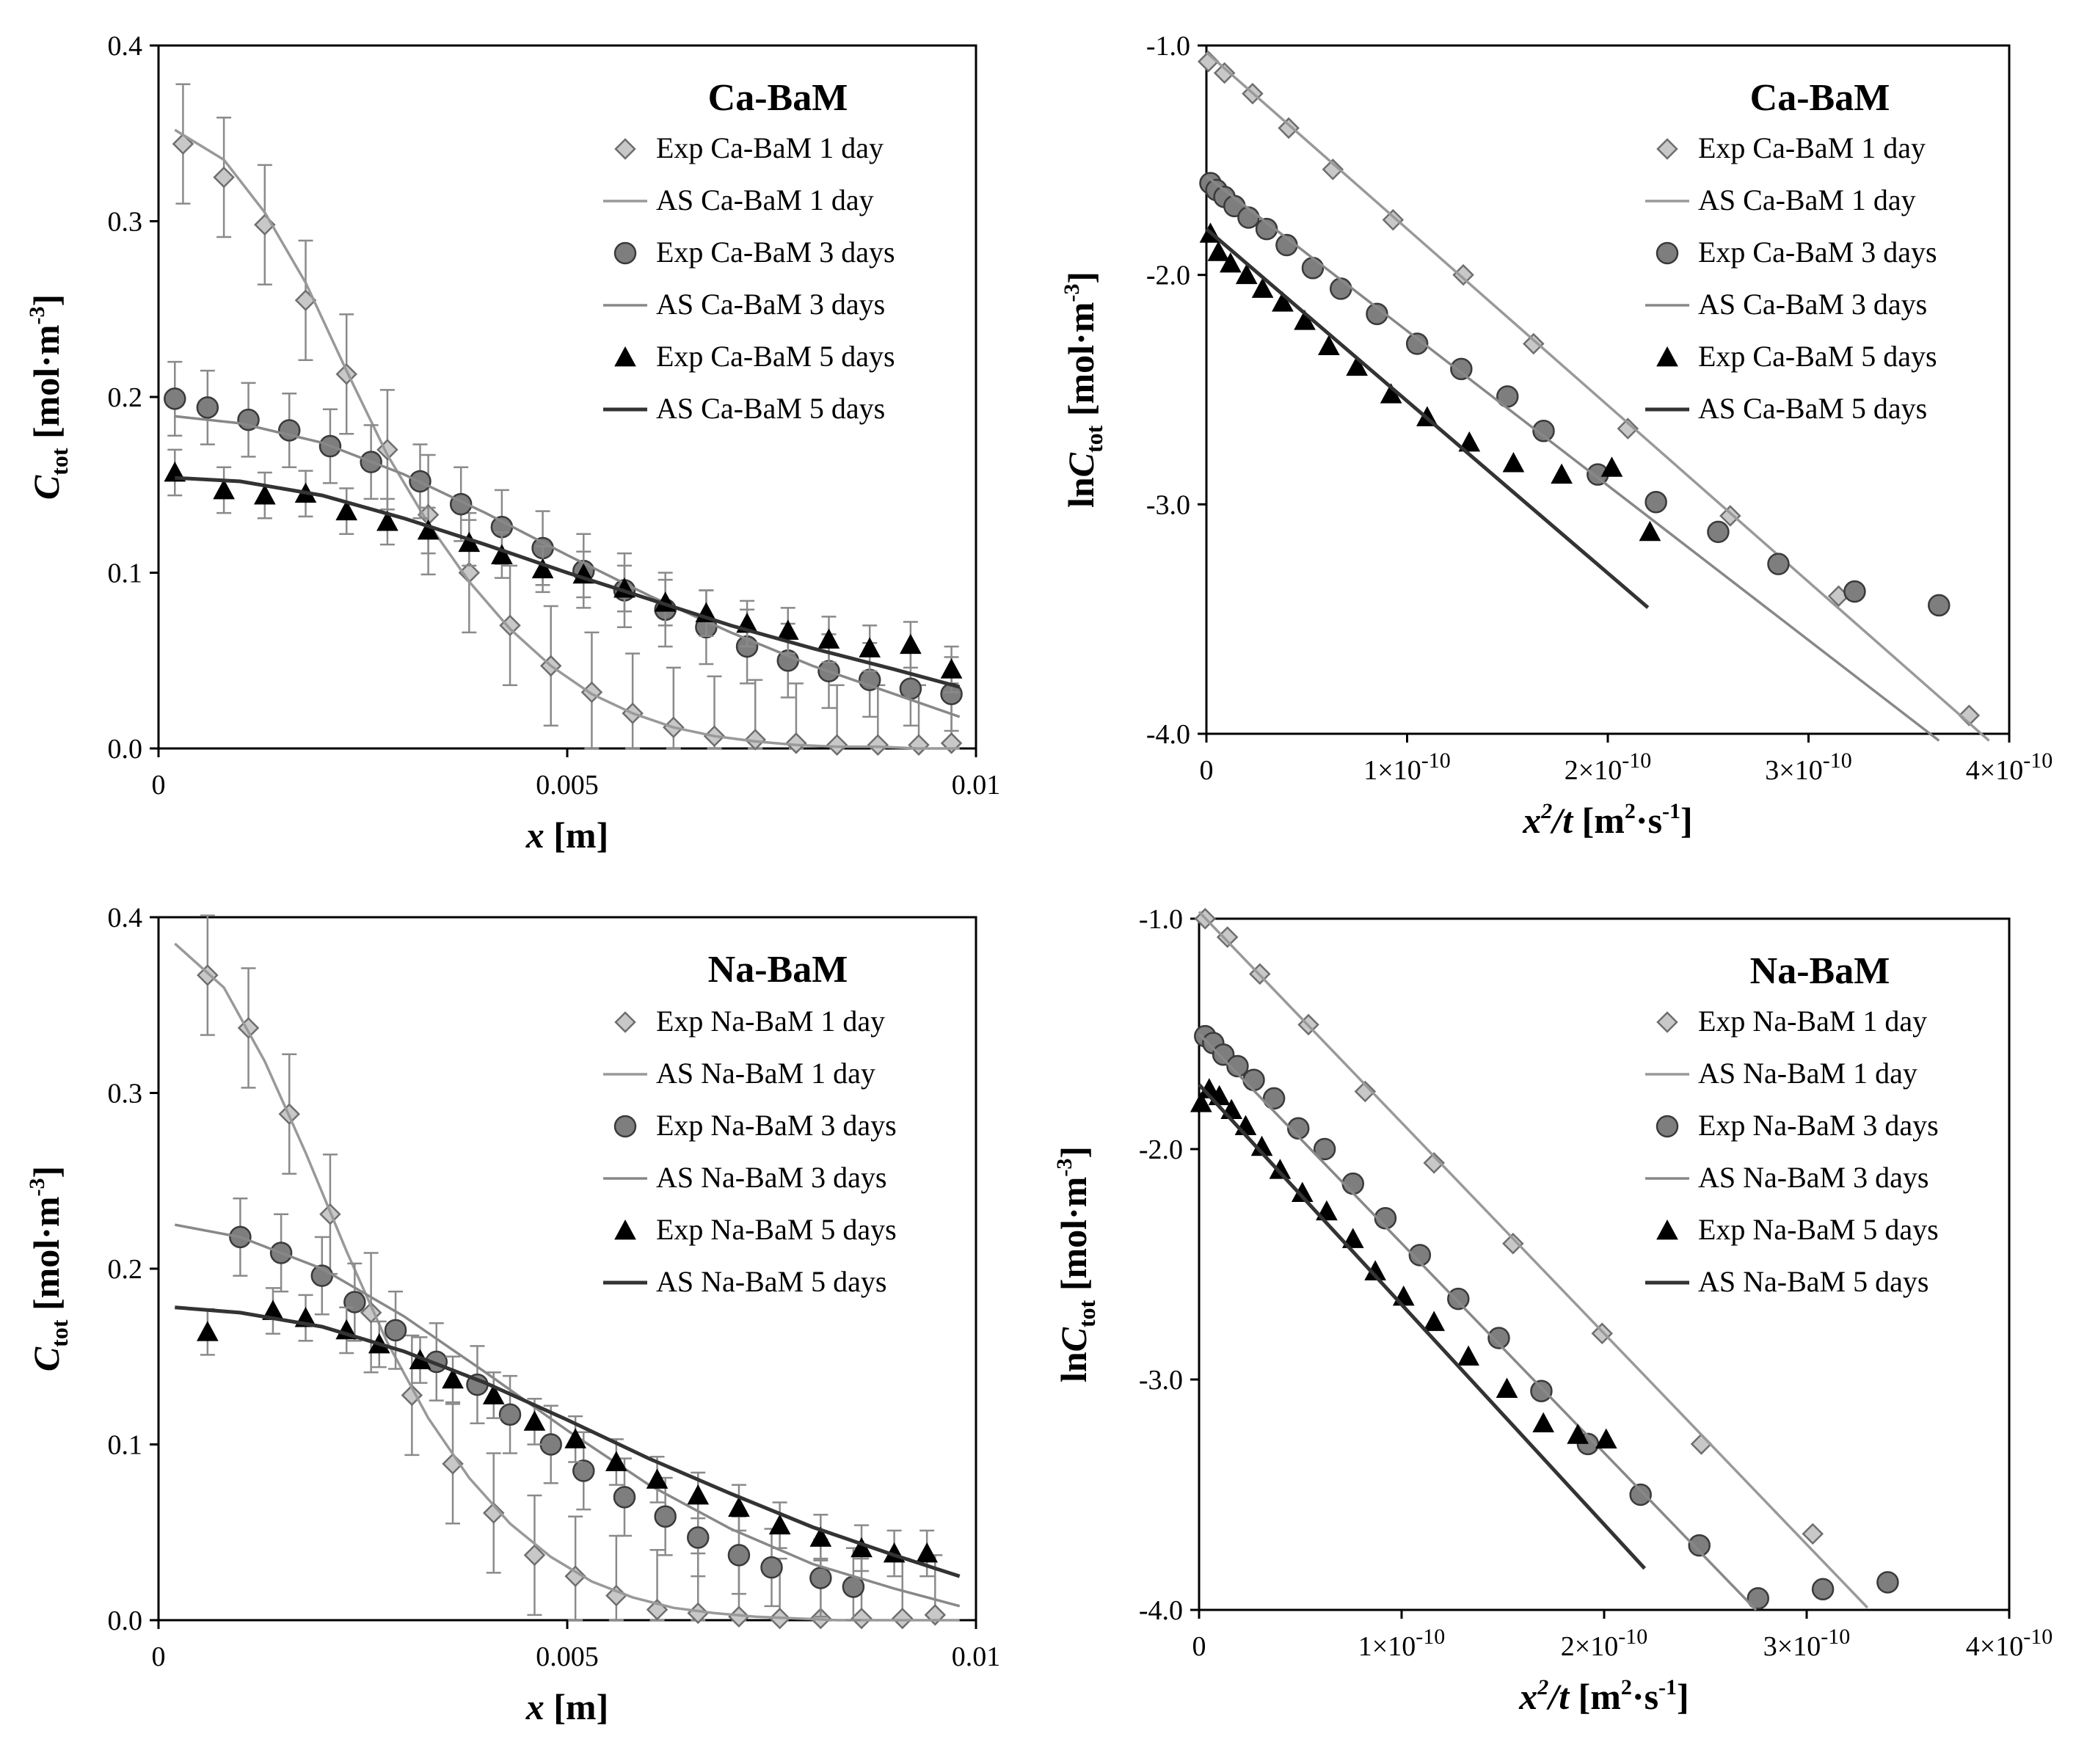 The width and height of the screenshot is (2087, 1764). I want to click on x-tick-label: 2×10⁻¹⁰, so click(1608, 767).